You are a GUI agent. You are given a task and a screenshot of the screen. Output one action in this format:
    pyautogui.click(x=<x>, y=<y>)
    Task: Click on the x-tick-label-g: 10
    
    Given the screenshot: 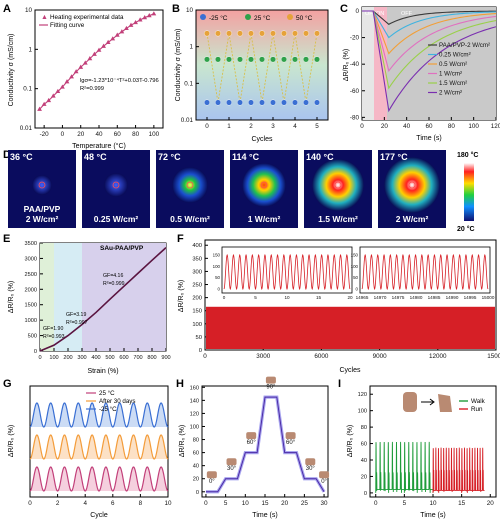 What is the action you would take?
    pyautogui.click(x=168, y=503)
    